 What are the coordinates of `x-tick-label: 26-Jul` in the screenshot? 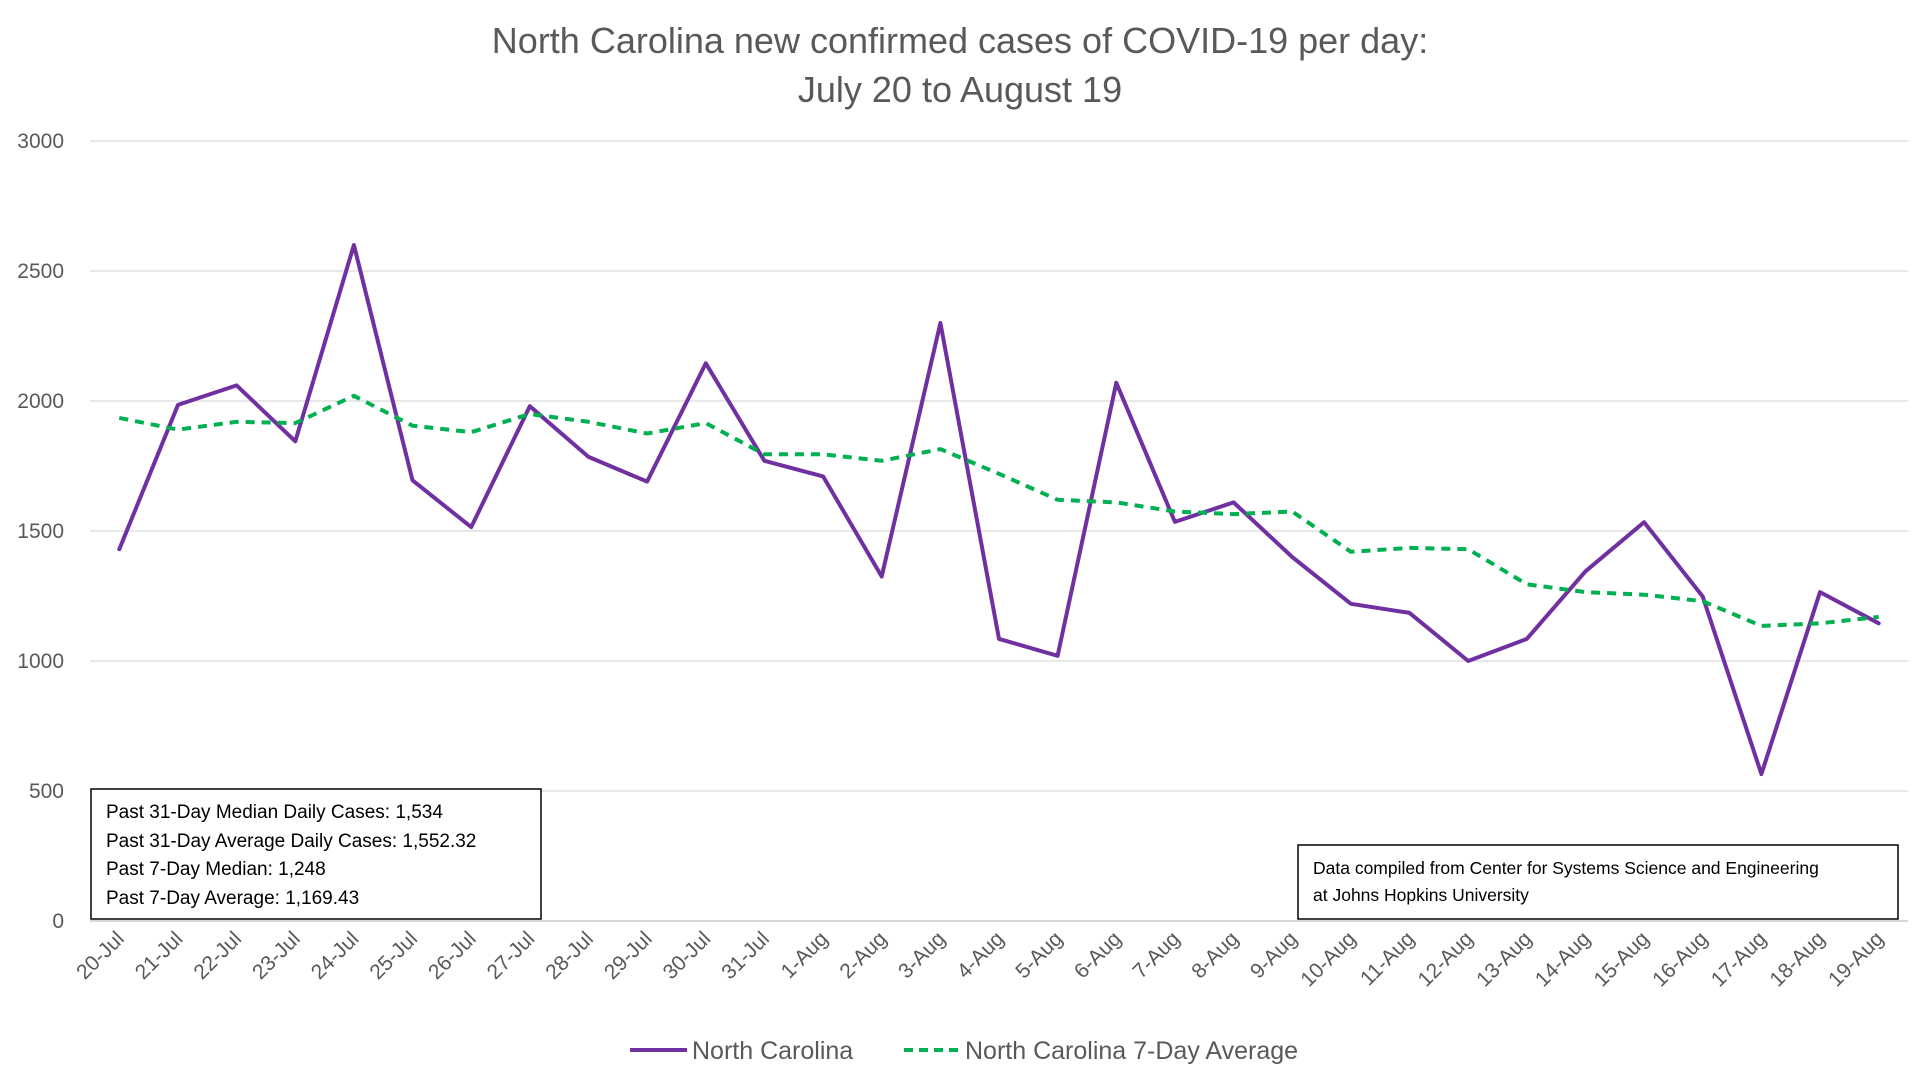 It's located at (452, 955).